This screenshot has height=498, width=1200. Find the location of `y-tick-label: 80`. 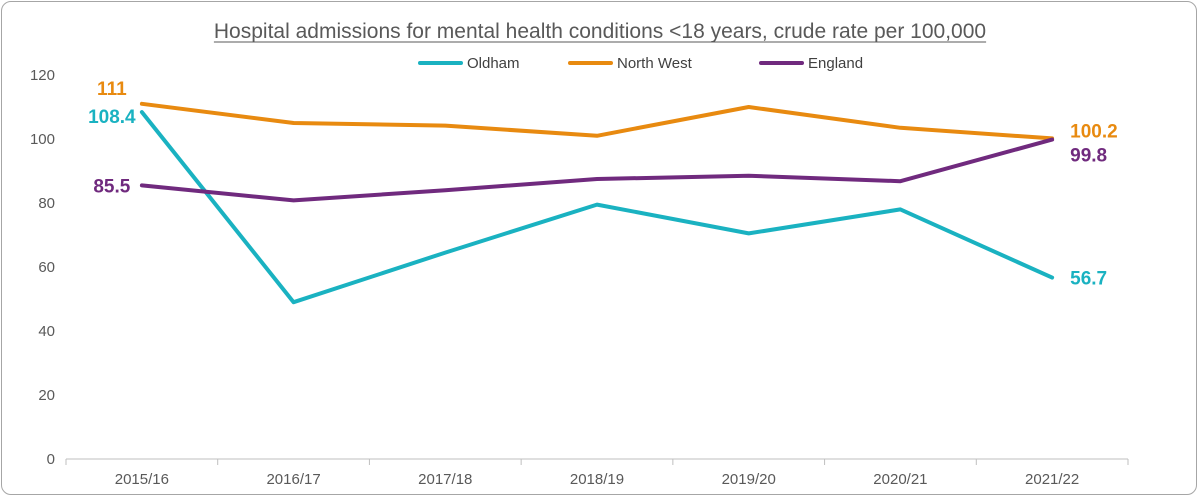

y-tick-label: 80 is located at coordinates (46, 203).